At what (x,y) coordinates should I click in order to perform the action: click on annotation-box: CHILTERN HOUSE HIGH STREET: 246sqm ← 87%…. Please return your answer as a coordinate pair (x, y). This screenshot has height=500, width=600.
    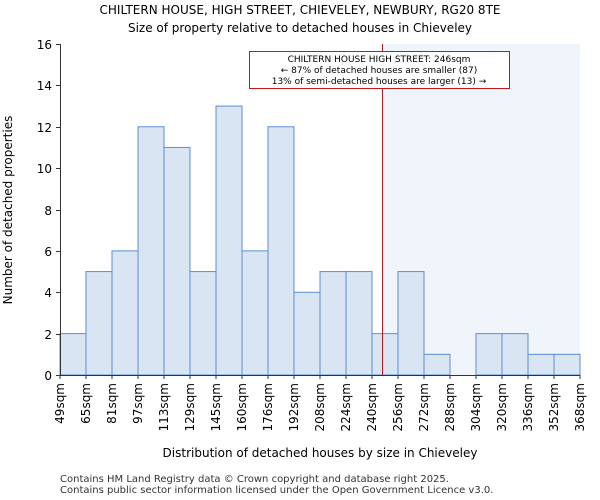
    Looking at the image, I should click on (379, 70).